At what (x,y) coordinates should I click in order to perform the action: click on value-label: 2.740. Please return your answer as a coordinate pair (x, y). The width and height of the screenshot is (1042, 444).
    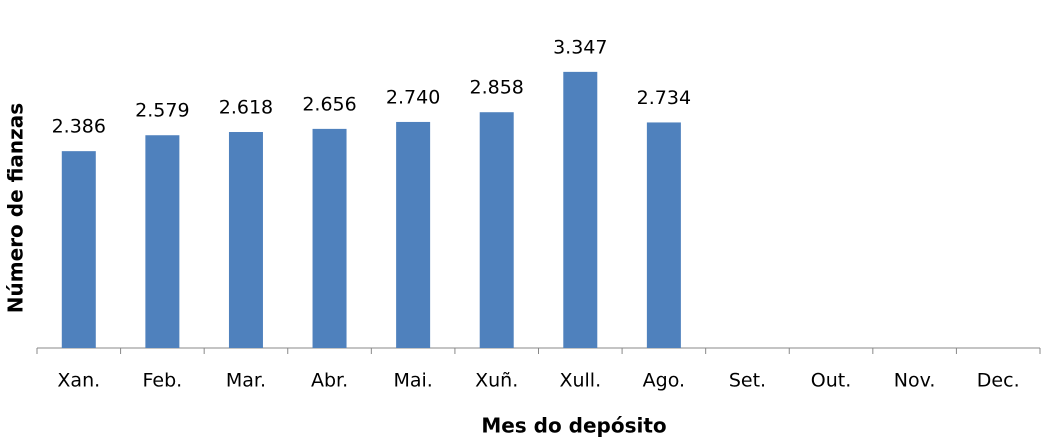
    Looking at the image, I should click on (413, 97).